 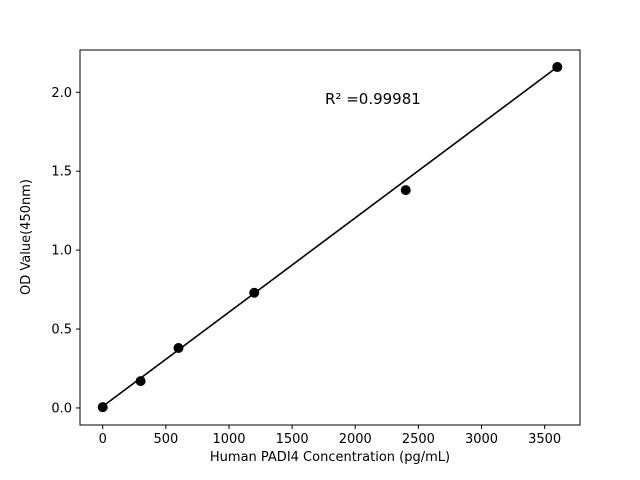 I want to click on y-axis-label: OD Value(450nm), so click(x=26, y=237).